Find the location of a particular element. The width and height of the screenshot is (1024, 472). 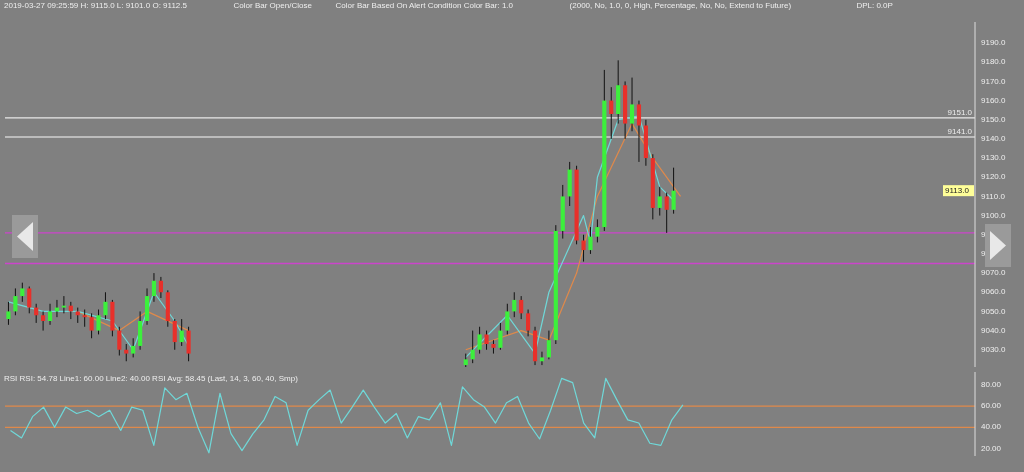

y-tick-label: 80.00 is located at coordinates (991, 384).